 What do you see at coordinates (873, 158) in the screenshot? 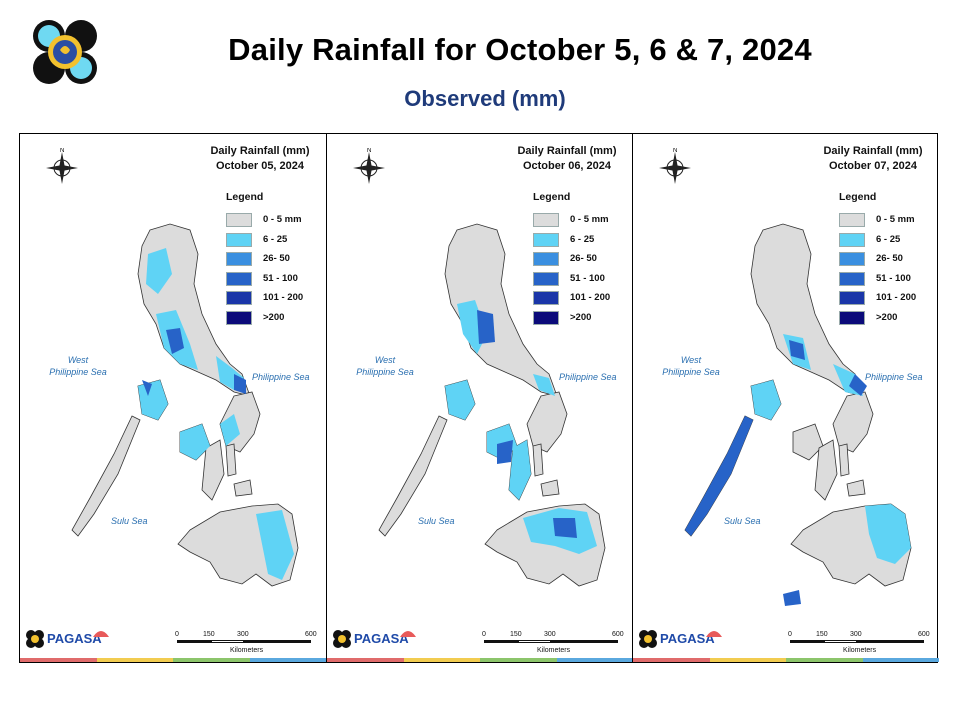
I see `panel-title: Daily Rainfall (mm) October 07, 2024` at bounding box center [873, 158].